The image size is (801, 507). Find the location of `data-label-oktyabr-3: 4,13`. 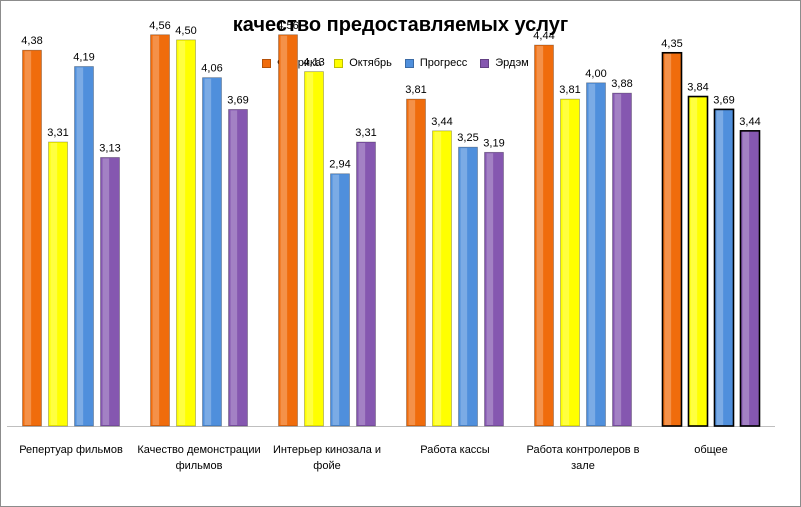

data-label-oktyabr-3: 4,13 is located at coordinates (313, 63).